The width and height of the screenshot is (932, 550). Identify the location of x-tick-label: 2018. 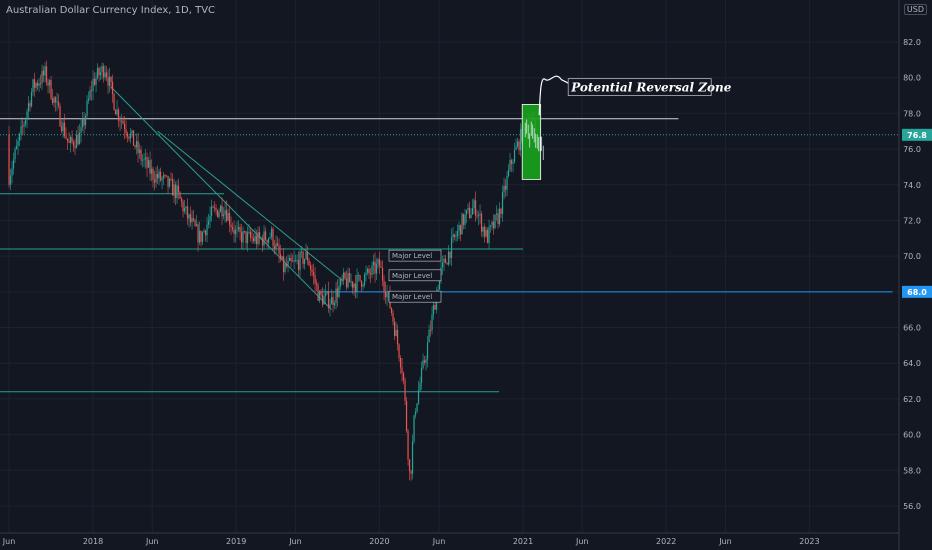
(93, 541).